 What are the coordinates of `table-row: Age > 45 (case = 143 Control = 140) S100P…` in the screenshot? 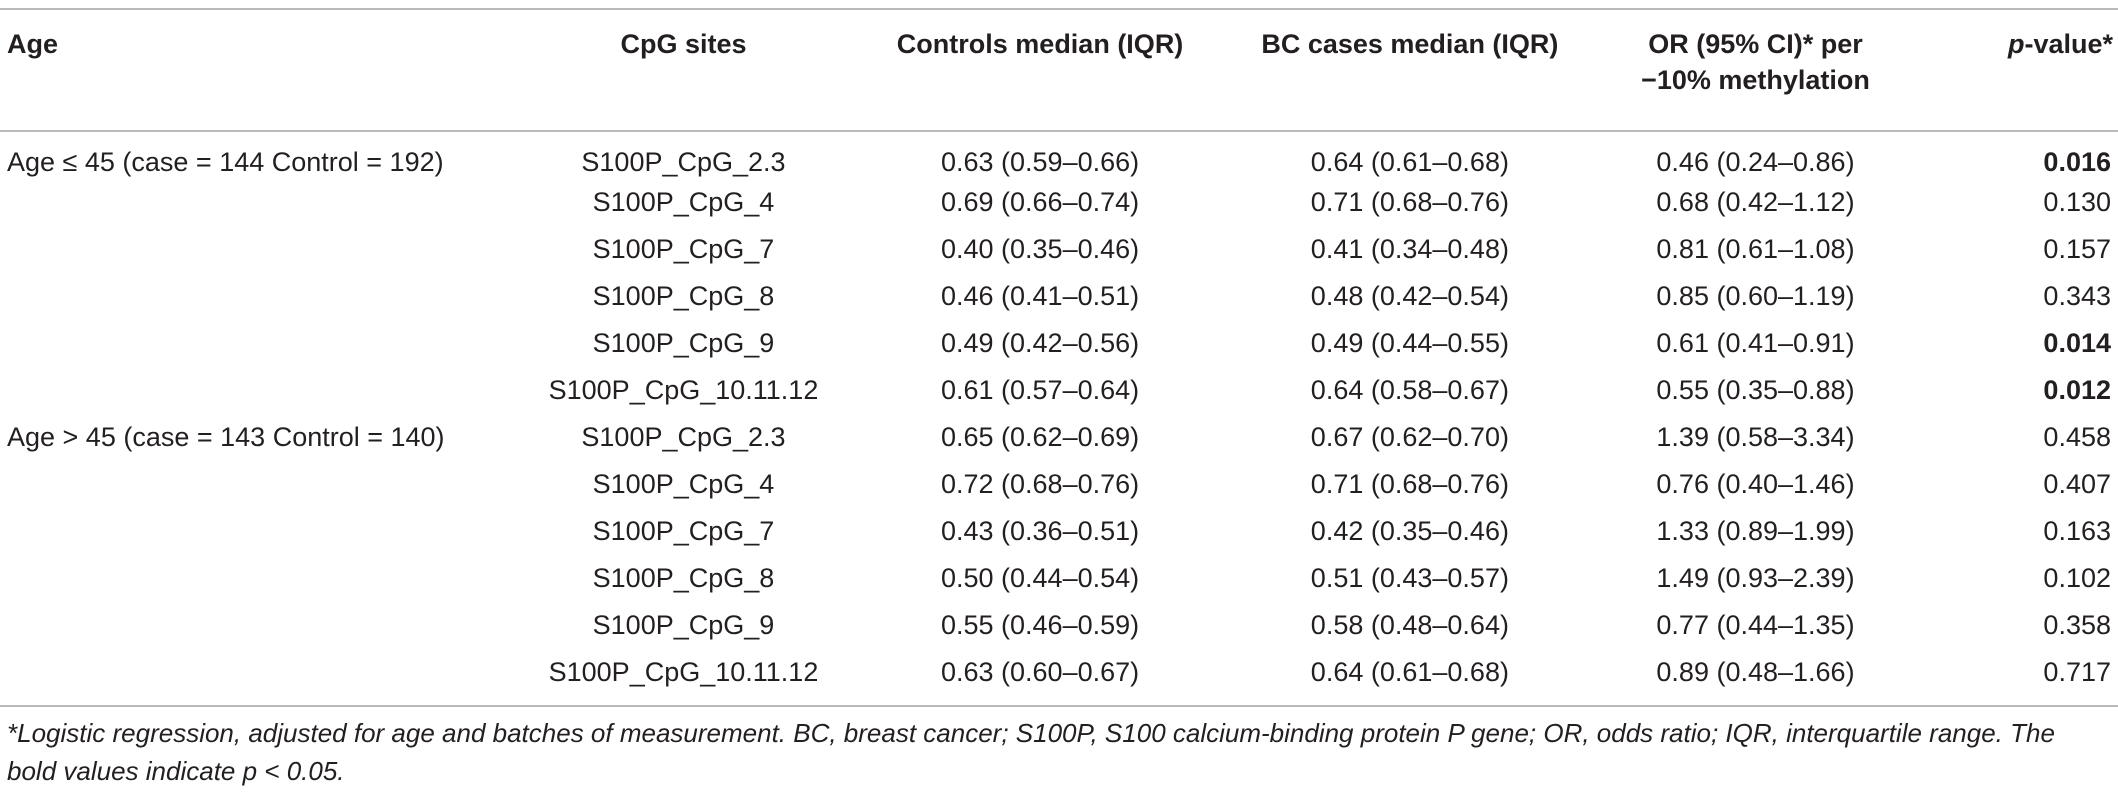 It's located at (1059, 436).